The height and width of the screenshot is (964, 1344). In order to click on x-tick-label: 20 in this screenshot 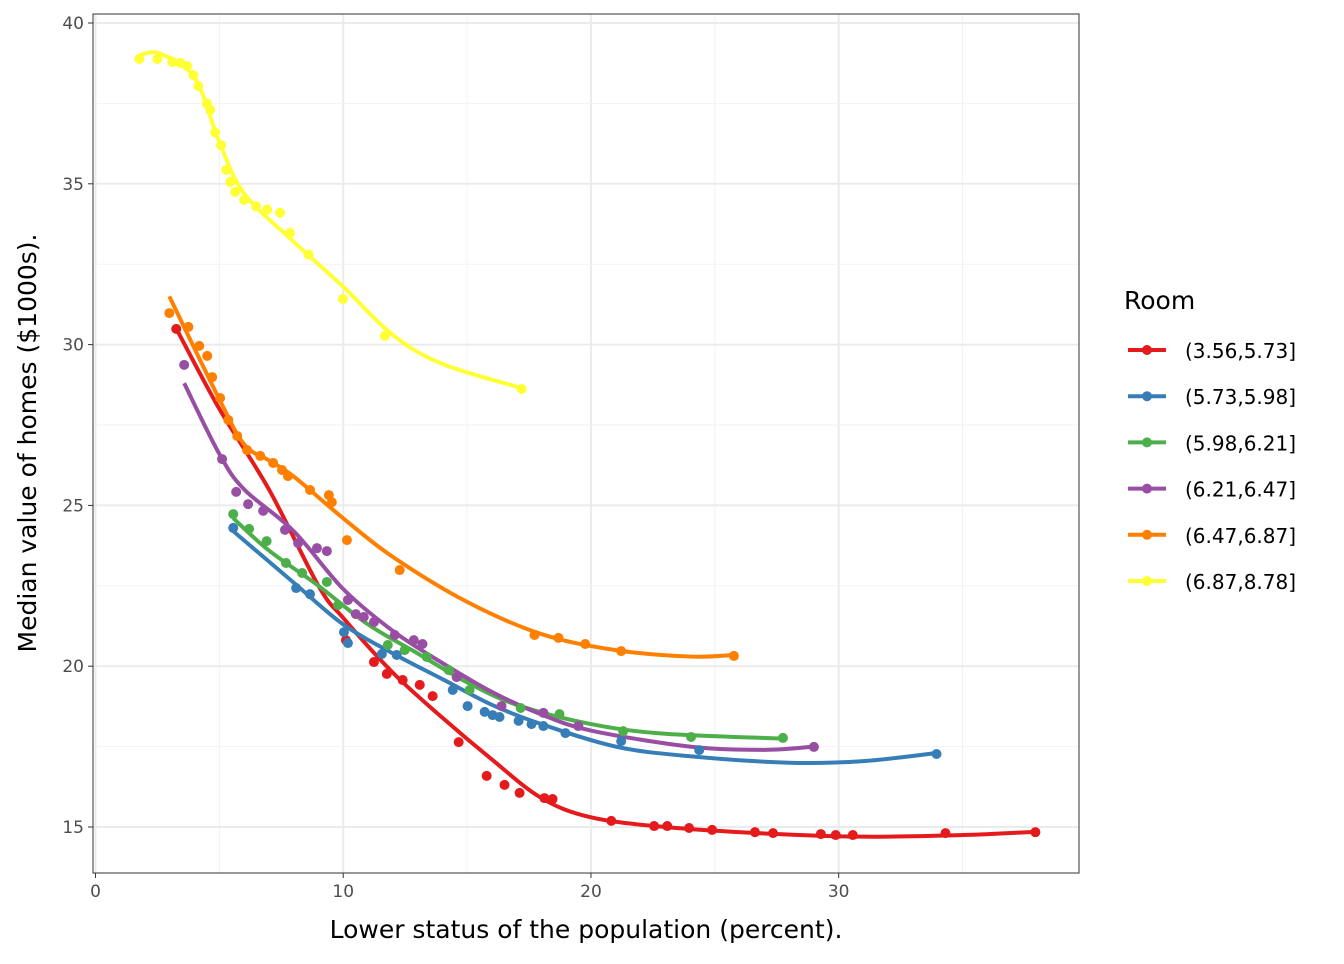, I will do `click(591, 892)`.